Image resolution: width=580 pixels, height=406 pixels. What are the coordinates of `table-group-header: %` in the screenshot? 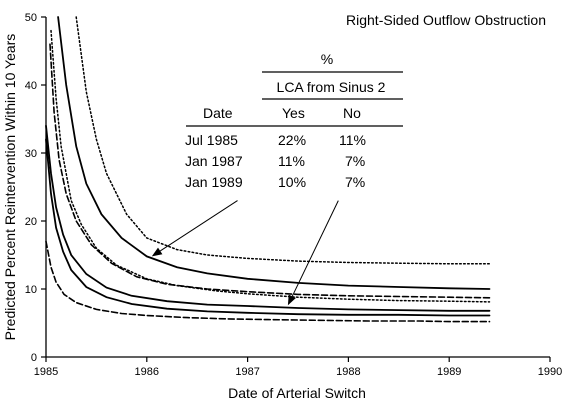 It's located at (327, 59).